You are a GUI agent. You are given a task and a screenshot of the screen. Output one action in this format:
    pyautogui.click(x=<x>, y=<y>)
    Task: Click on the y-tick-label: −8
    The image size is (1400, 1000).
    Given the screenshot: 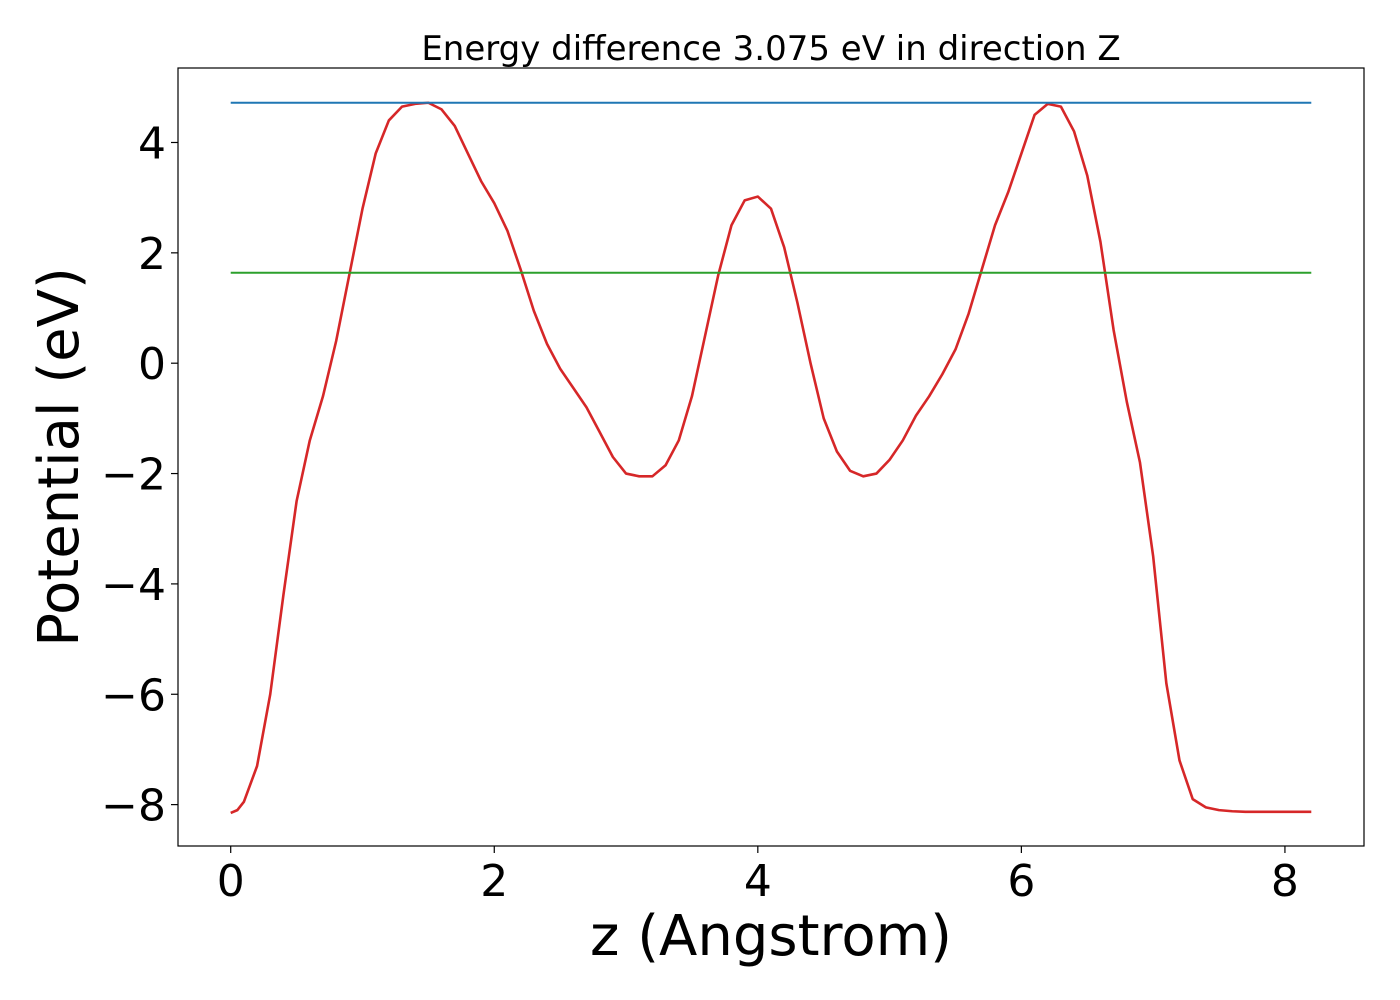 What is the action you would take?
    pyautogui.click(x=133, y=806)
    